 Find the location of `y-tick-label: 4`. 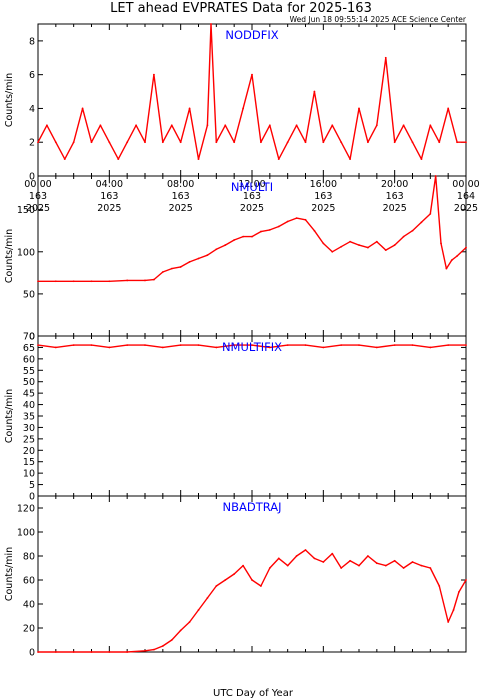

y-tick-label: 4 is located at coordinates (32, 109).